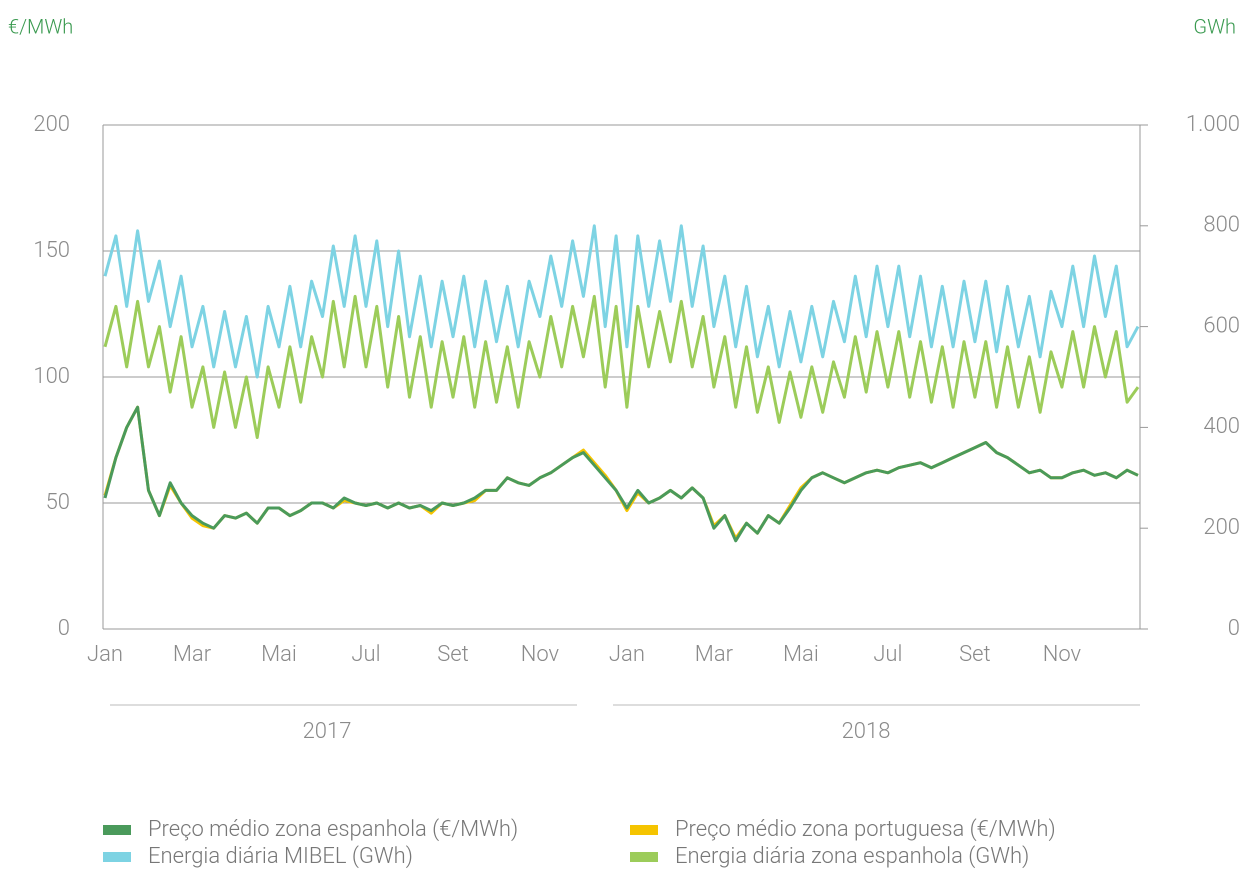 The image size is (1245, 876). What do you see at coordinates (1221, 225) in the screenshot?
I see `y2-tick-label: 800` at bounding box center [1221, 225].